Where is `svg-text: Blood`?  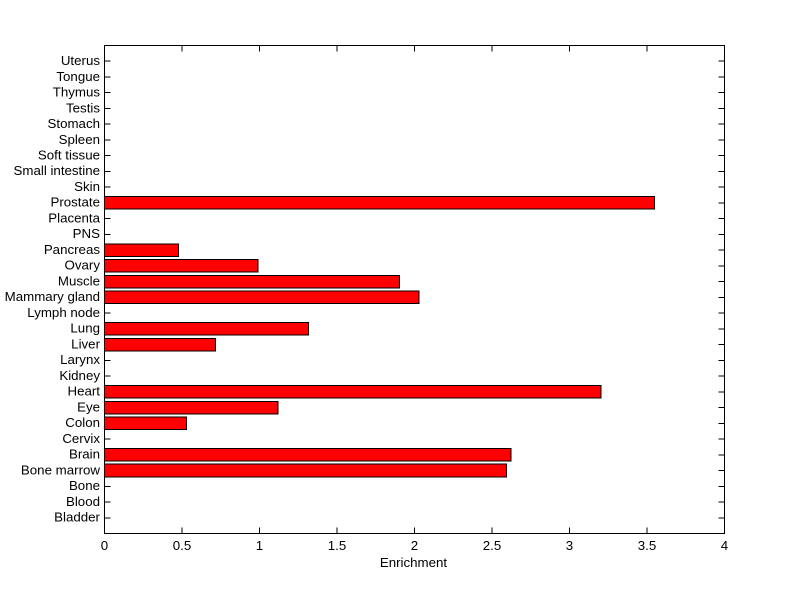
svg-text: Blood is located at coordinates (83, 501).